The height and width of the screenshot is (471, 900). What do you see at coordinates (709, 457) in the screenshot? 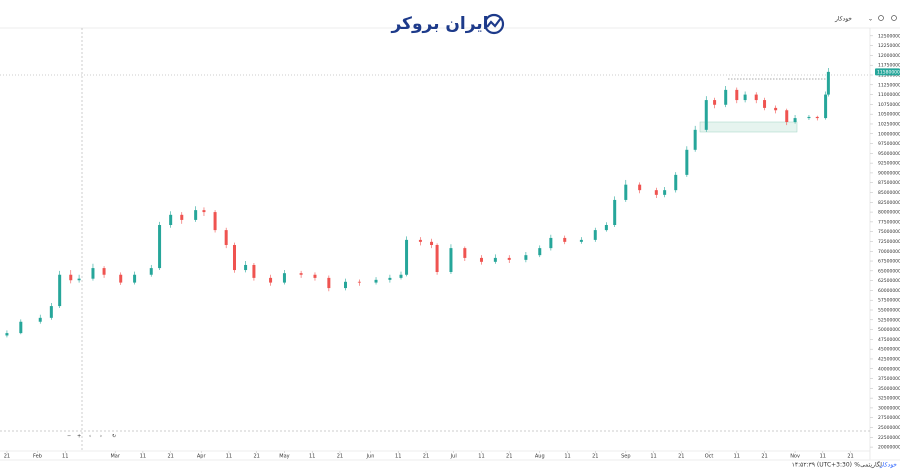
I see `x-tick-label: Oct` at bounding box center [709, 457].